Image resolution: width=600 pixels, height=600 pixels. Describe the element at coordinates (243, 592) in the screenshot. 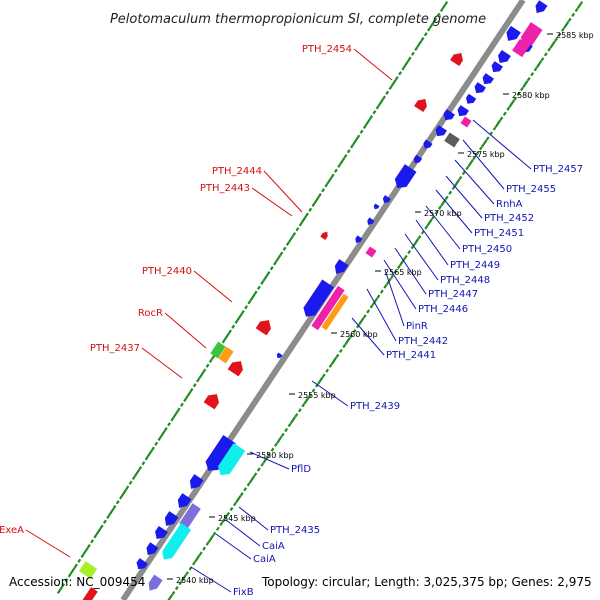

I see `gene-label-right-19: FixB` at that location.